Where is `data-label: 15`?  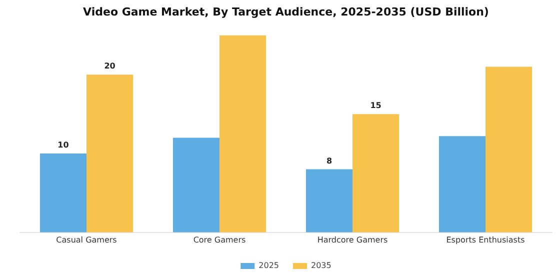 data-label: 15 is located at coordinates (376, 105).